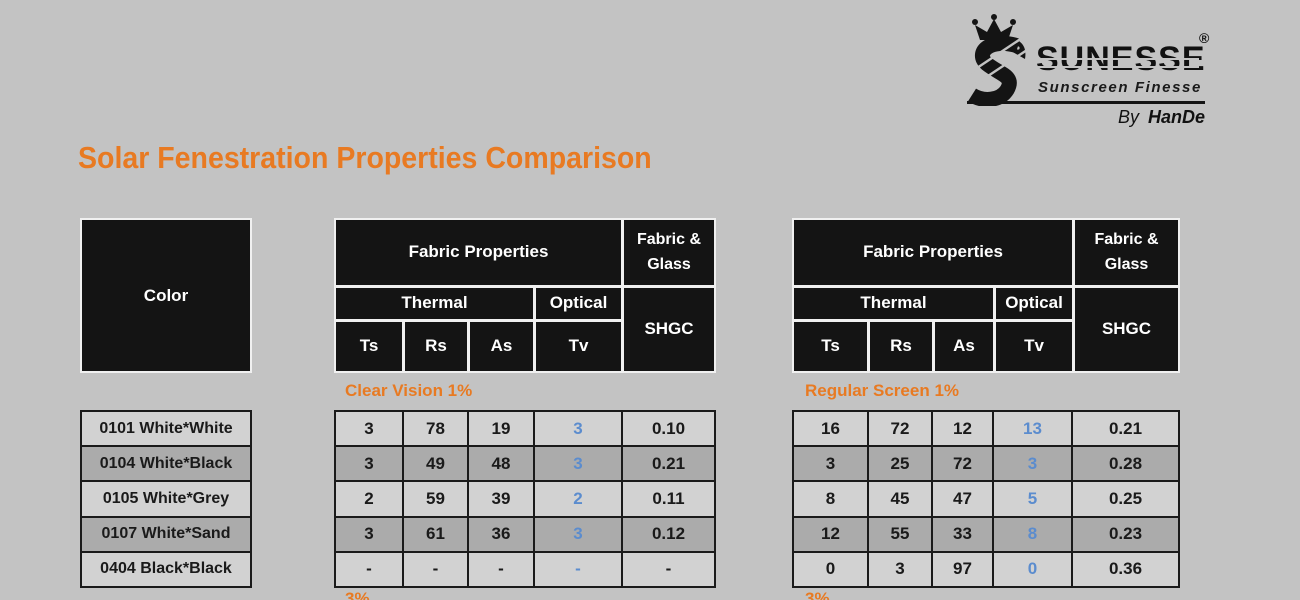  What do you see at coordinates (501, 499) in the screenshot?
I see `as-value-cell: 39` at bounding box center [501, 499].